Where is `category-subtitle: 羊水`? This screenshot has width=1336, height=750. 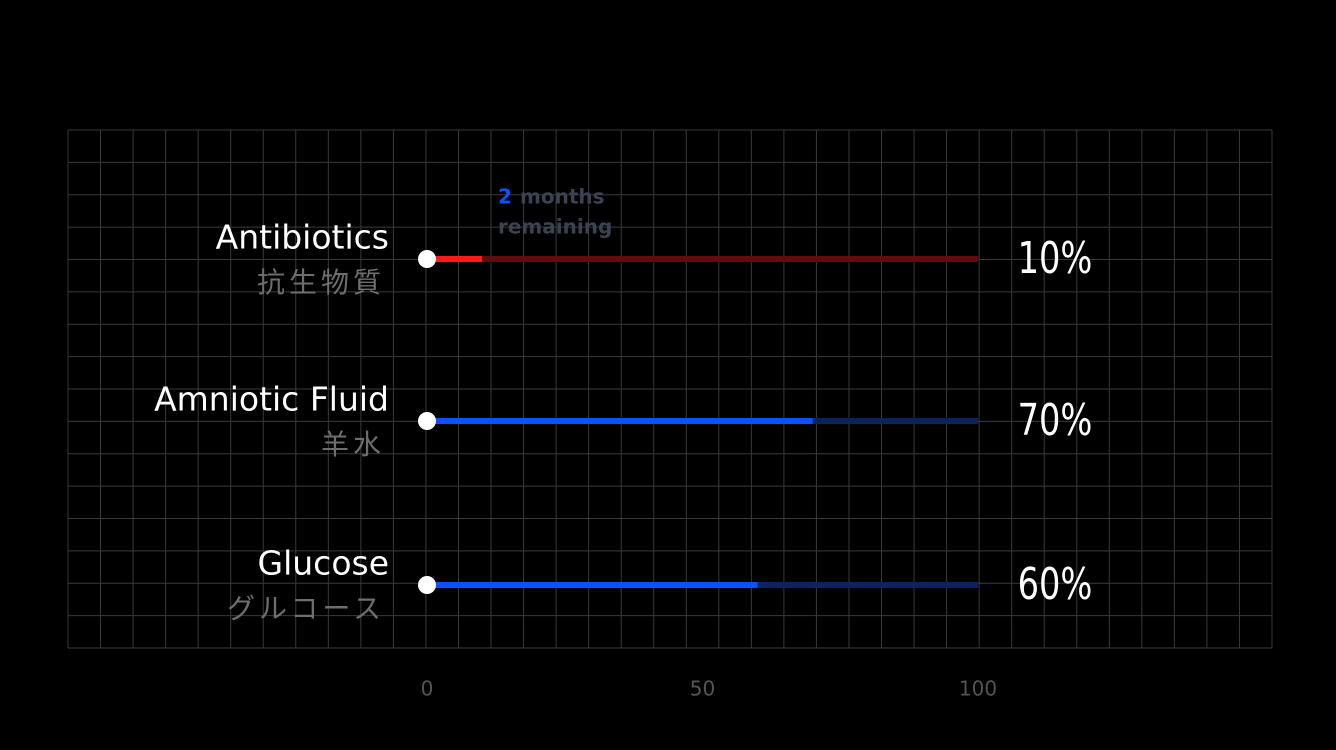
category-subtitle: 羊水 is located at coordinates (353, 444).